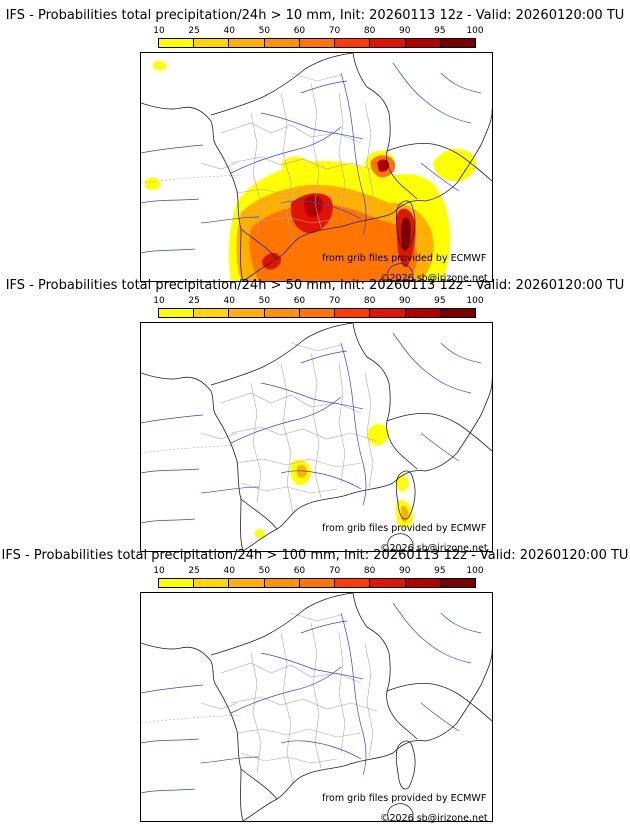 The image size is (630, 828). I want to click on colorbar-tick-label: 70, so click(334, 31).